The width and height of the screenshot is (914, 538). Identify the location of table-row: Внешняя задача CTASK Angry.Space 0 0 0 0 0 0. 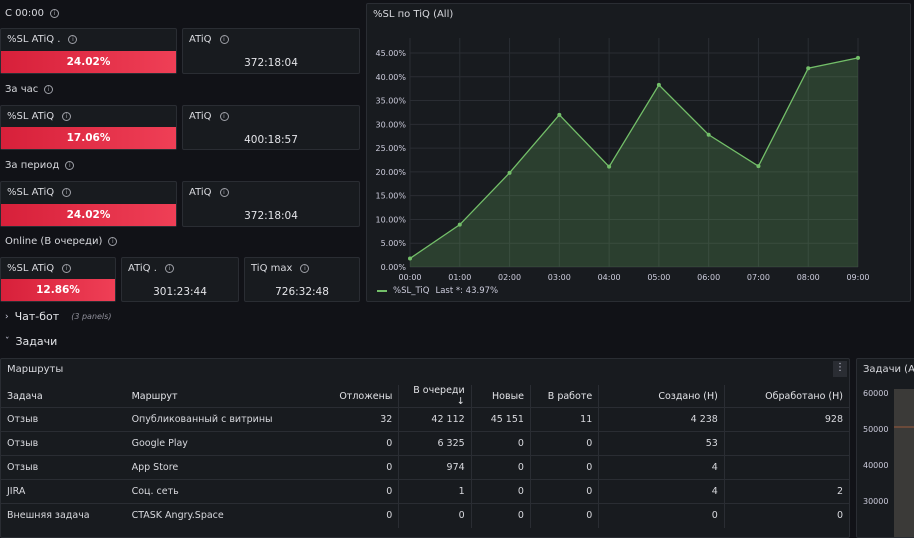
(425, 515).